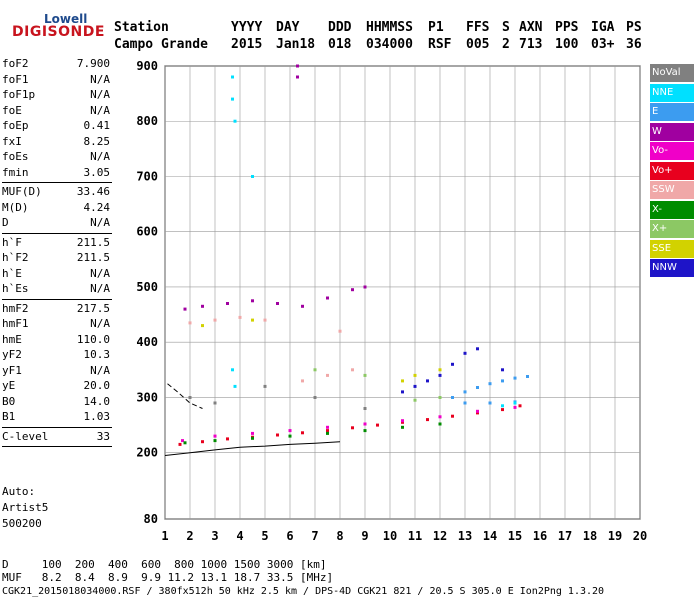  What do you see at coordinates (56, 158) in the screenshot?
I see `param-row: foEs N/A` at bounding box center [56, 158].